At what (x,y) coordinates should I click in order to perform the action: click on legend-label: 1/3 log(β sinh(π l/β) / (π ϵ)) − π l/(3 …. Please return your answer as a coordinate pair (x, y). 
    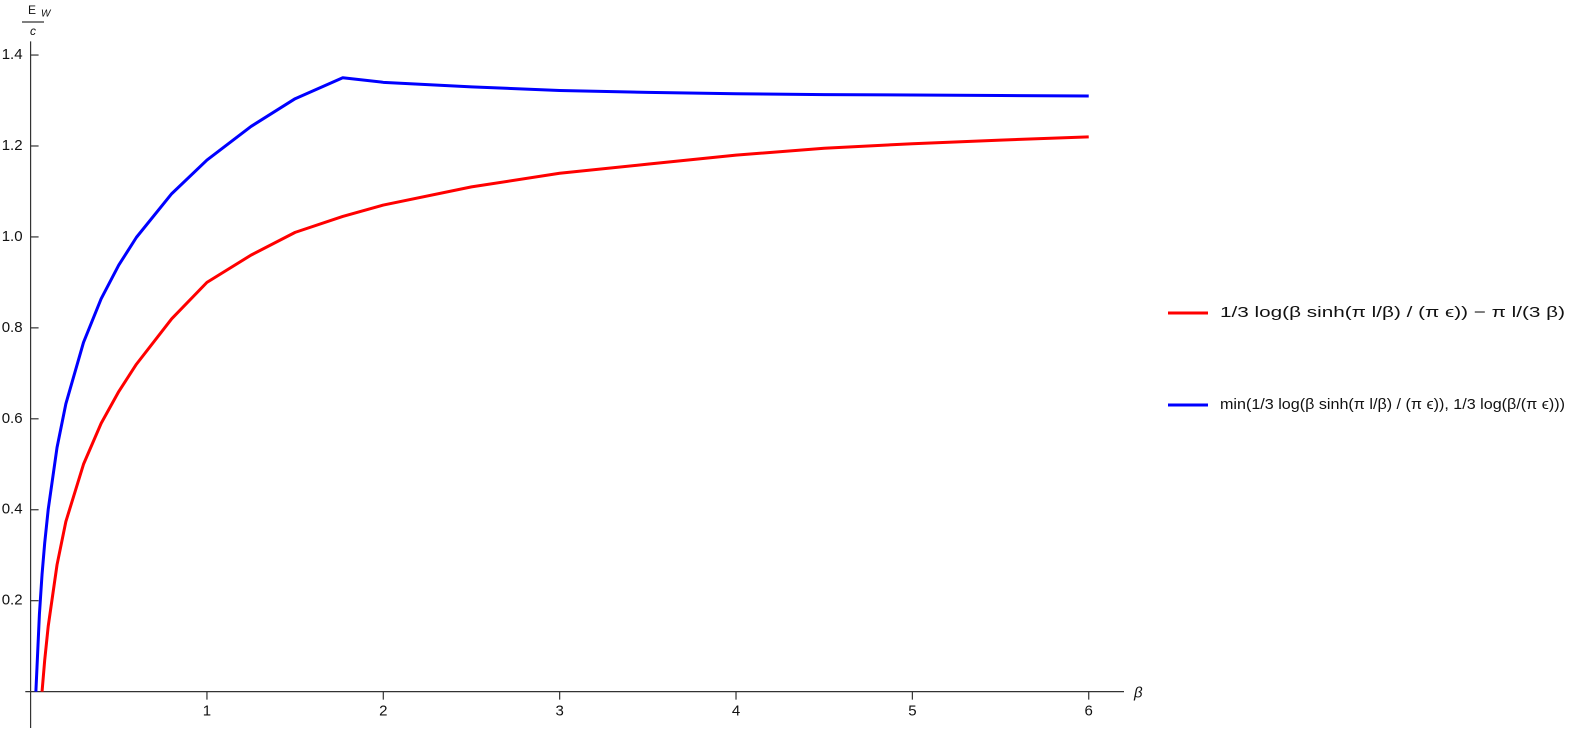
    Looking at the image, I should click on (1392, 312).